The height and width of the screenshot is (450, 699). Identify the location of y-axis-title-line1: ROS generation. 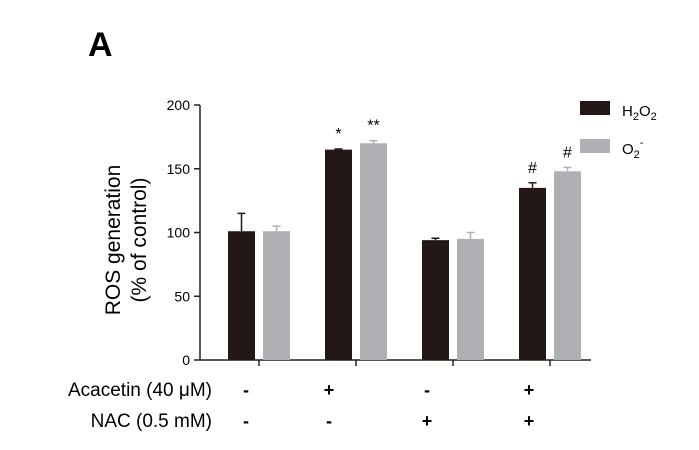
(113, 240).